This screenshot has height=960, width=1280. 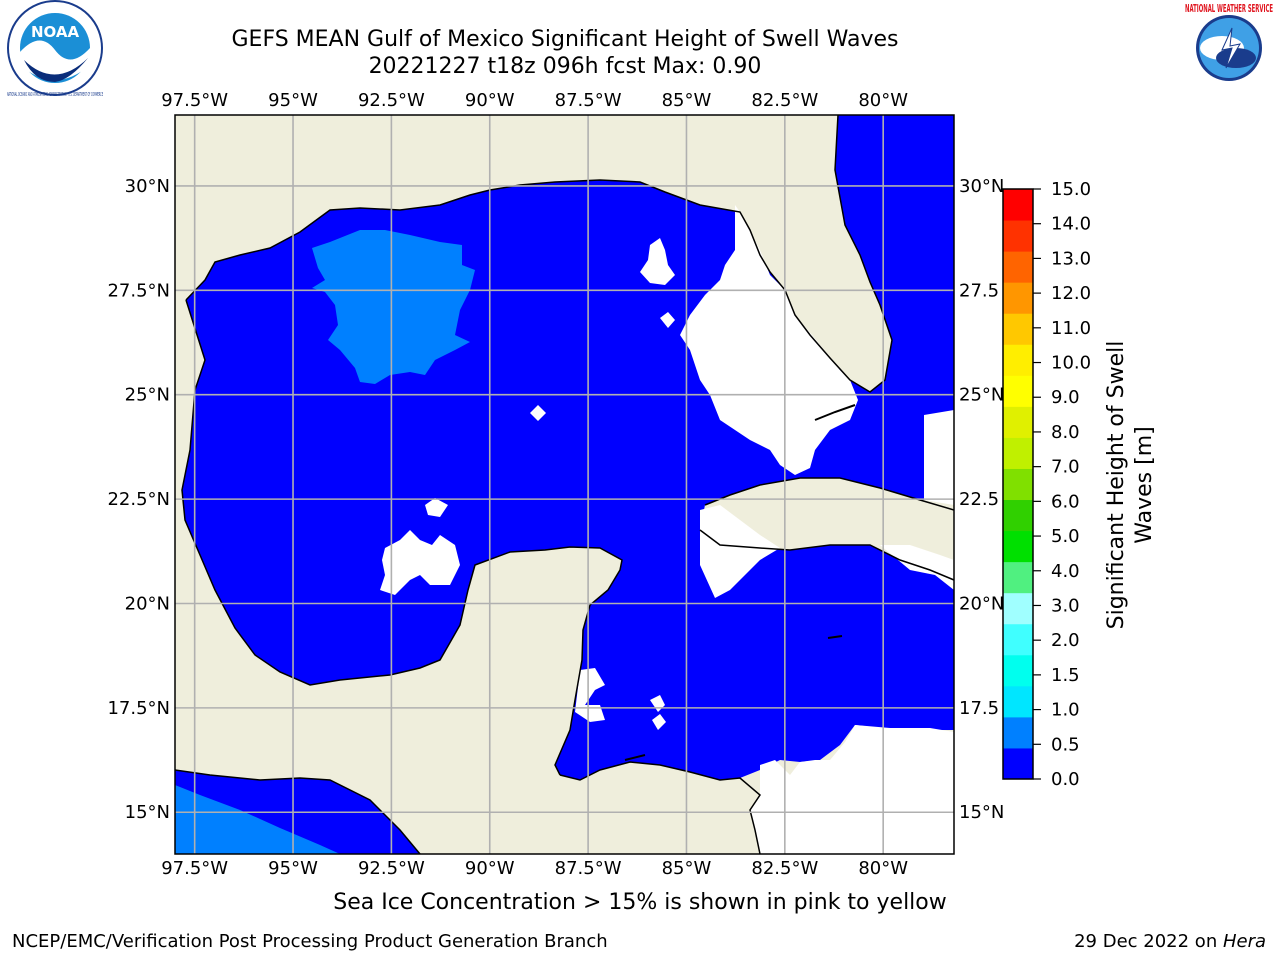 What do you see at coordinates (1065, 779) in the screenshot?
I see `colorbar-tick-label: 0.0` at bounding box center [1065, 779].